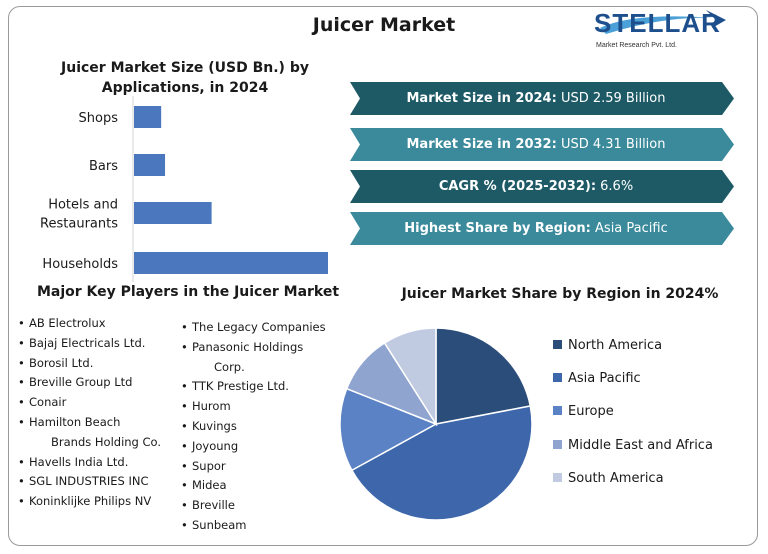 Image resolution: width=768 pixels, height=554 pixels. What do you see at coordinates (633, 487) in the screenshot?
I see `legend-item: South America` at bounding box center [633, 487].